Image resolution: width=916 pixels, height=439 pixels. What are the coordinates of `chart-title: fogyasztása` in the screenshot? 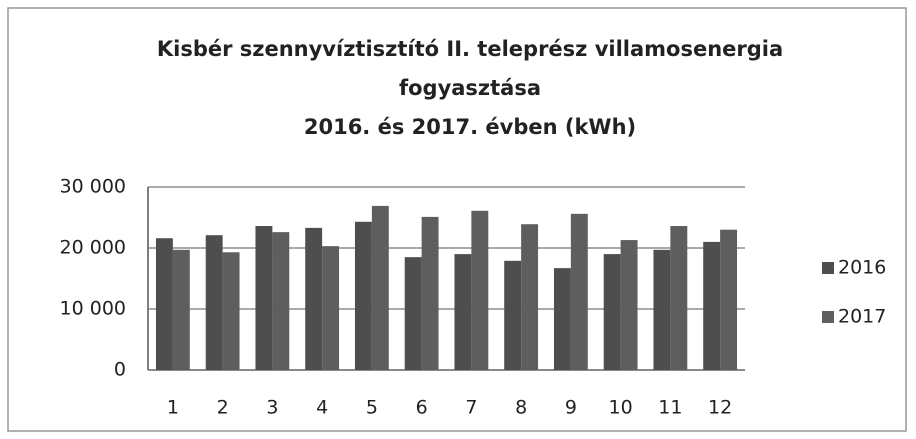 It's located at (470, 88).